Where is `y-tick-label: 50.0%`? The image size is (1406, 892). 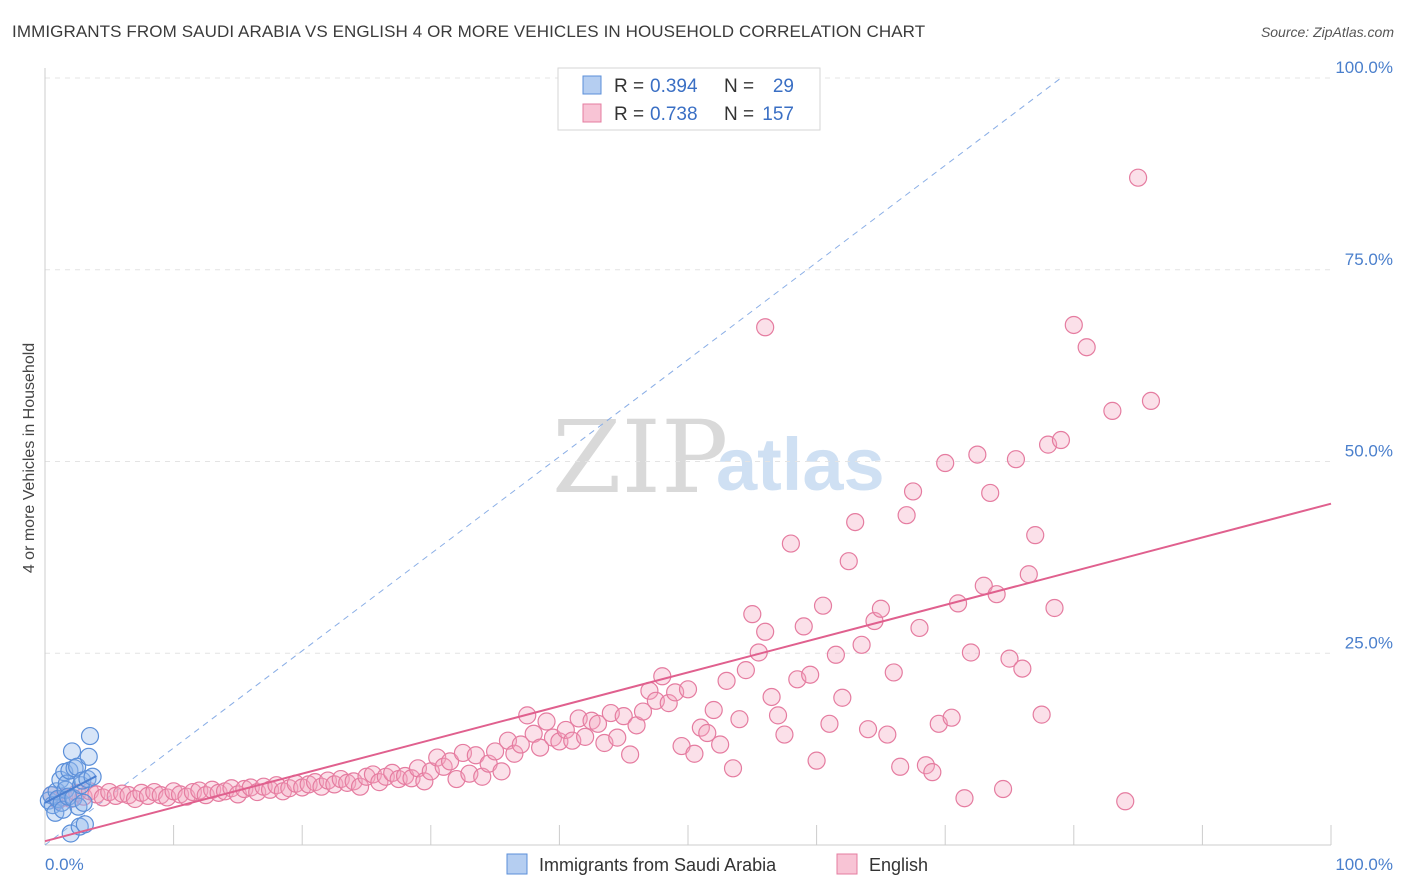
y-tick-label: 50.0% is located at coordinates (1369, 451).